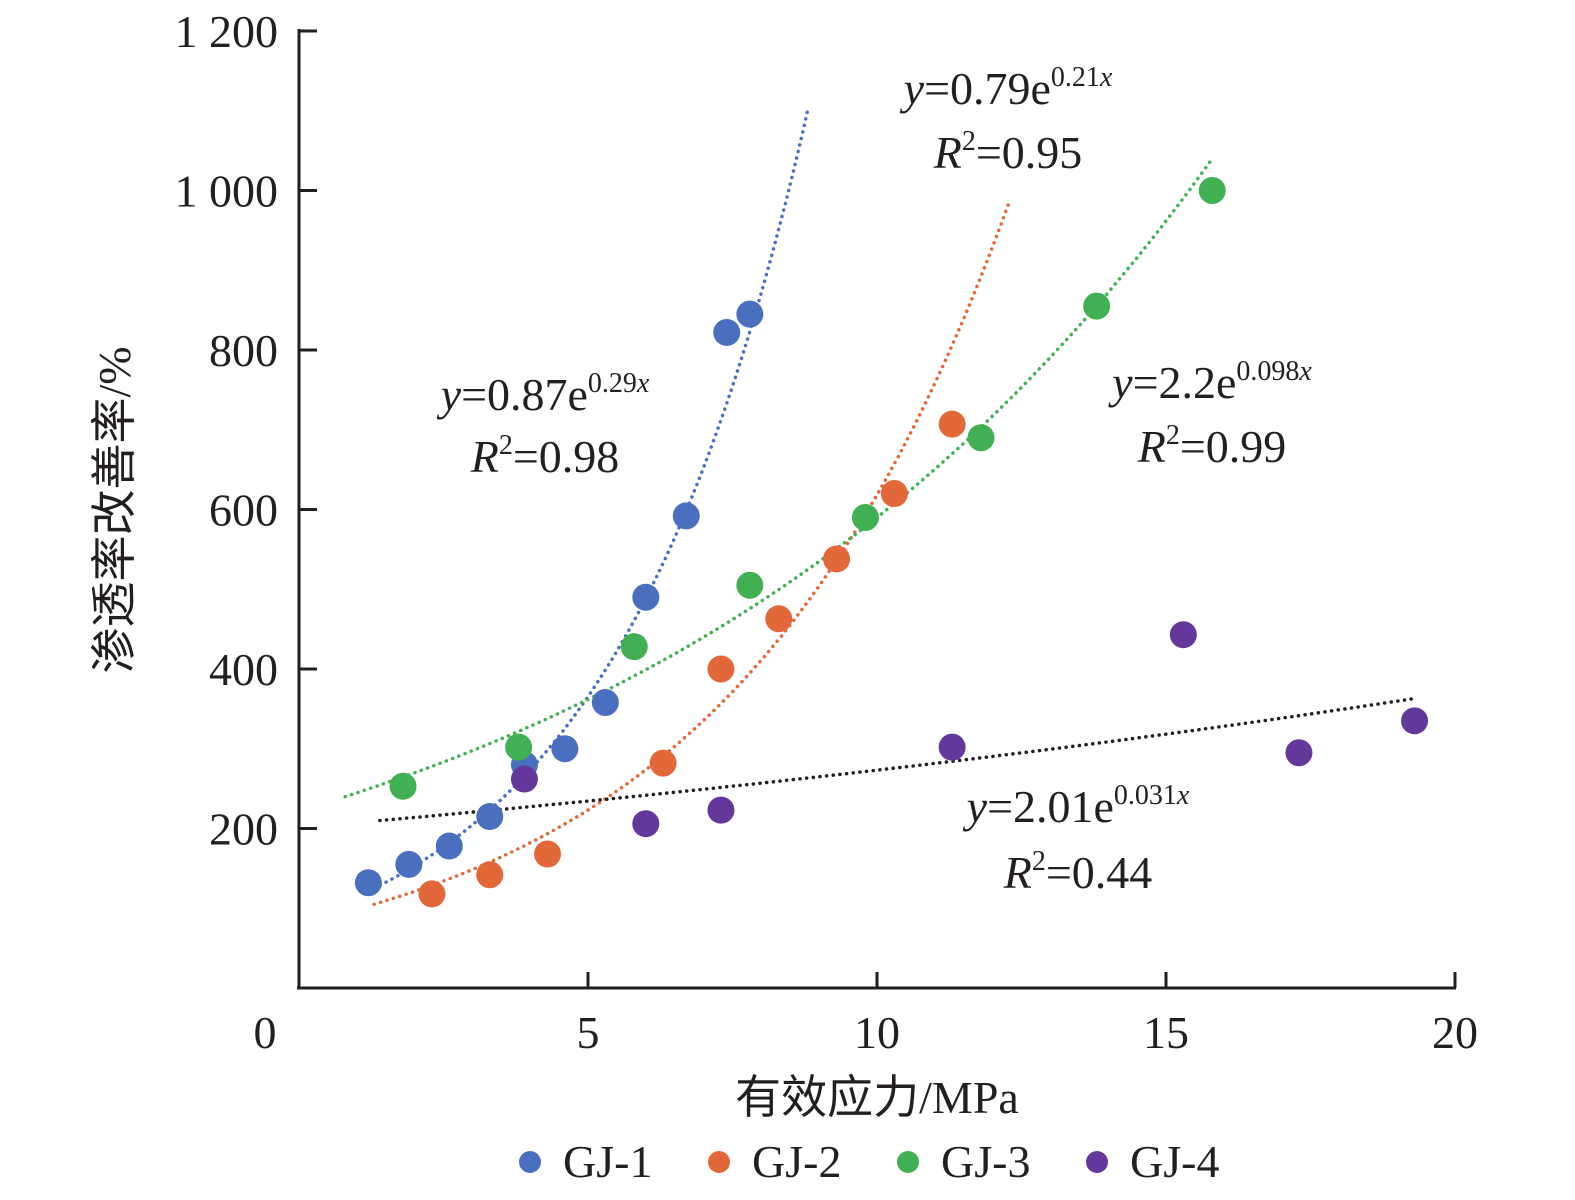 Image resolution: width=1575 pixels, height=1200 pixels. Describe the element at coordinates (1212, 446) in the screenshot. I see `r-squared-gj-3: R2=0.99` at that location.